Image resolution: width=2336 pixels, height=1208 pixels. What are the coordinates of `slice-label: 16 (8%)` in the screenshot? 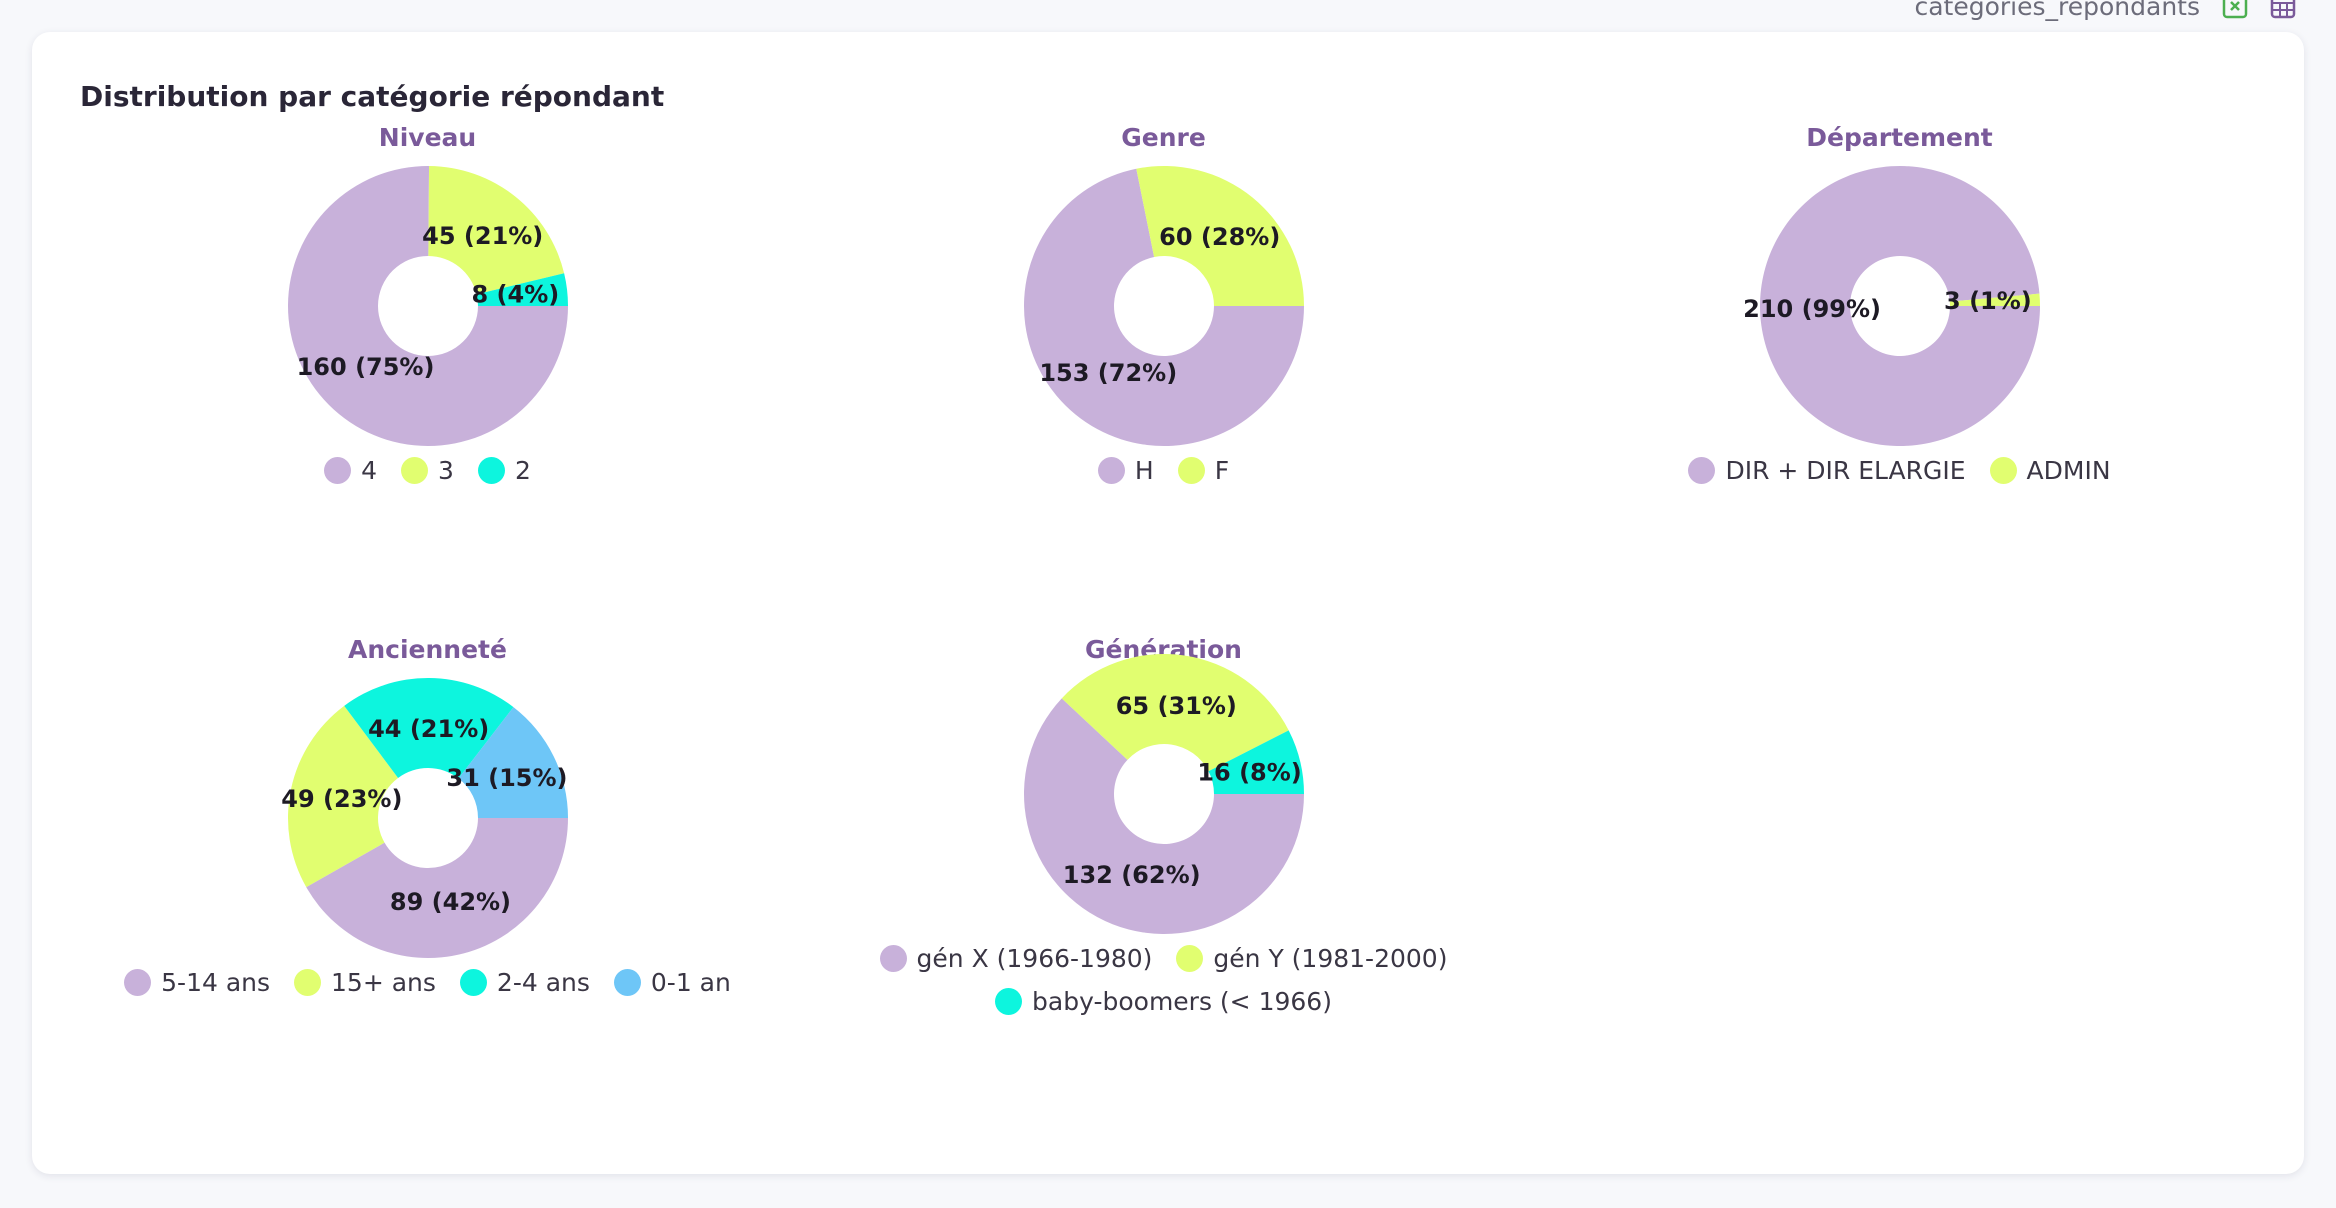 It's located at (1249, 772).